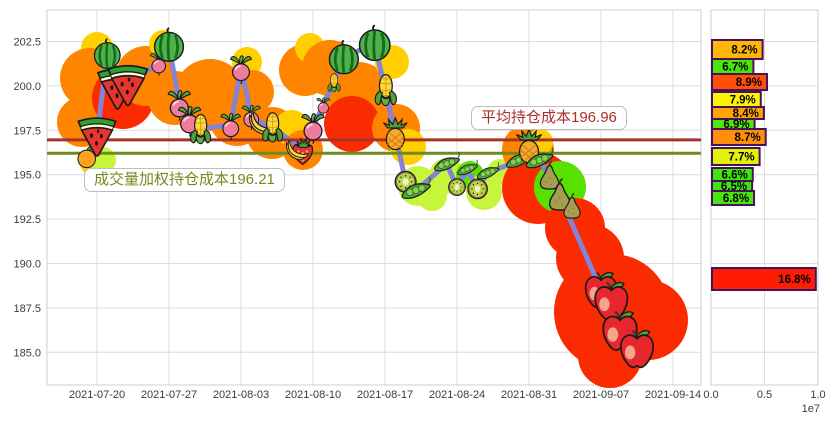 The image size is (828, 422). I want to click on x-tick-label: 2021-09-07, so click(601, 395).